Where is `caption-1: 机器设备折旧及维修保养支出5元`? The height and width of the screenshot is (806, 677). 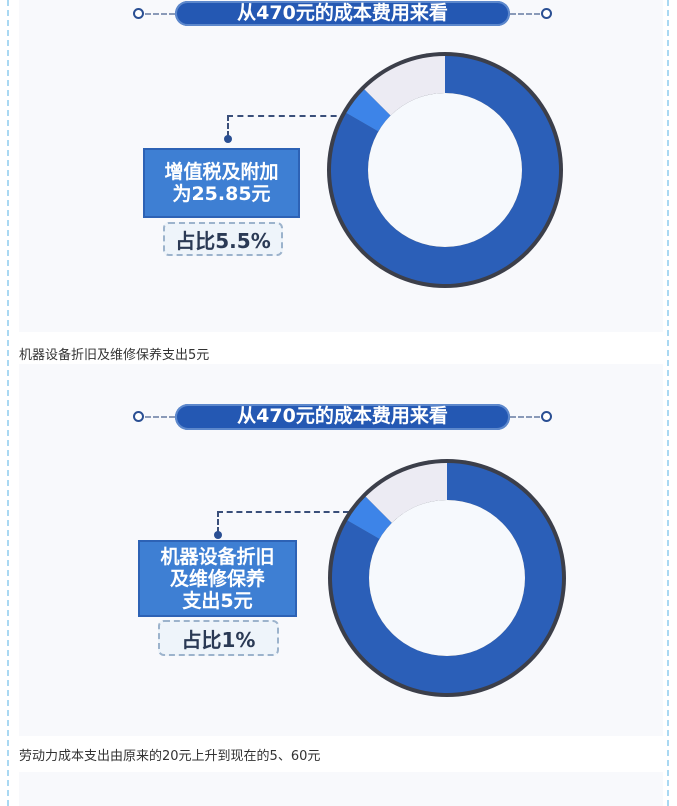
caption-1: 机器设备折旧及维修保养支出5元 is located at coordinates (114, 355).